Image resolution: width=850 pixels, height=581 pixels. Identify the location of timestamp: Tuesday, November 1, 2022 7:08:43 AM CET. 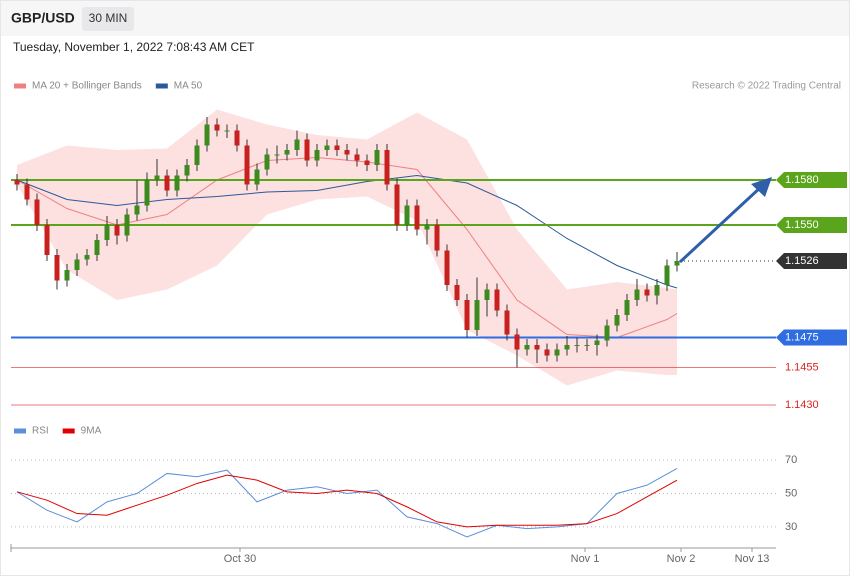
(134, 47).